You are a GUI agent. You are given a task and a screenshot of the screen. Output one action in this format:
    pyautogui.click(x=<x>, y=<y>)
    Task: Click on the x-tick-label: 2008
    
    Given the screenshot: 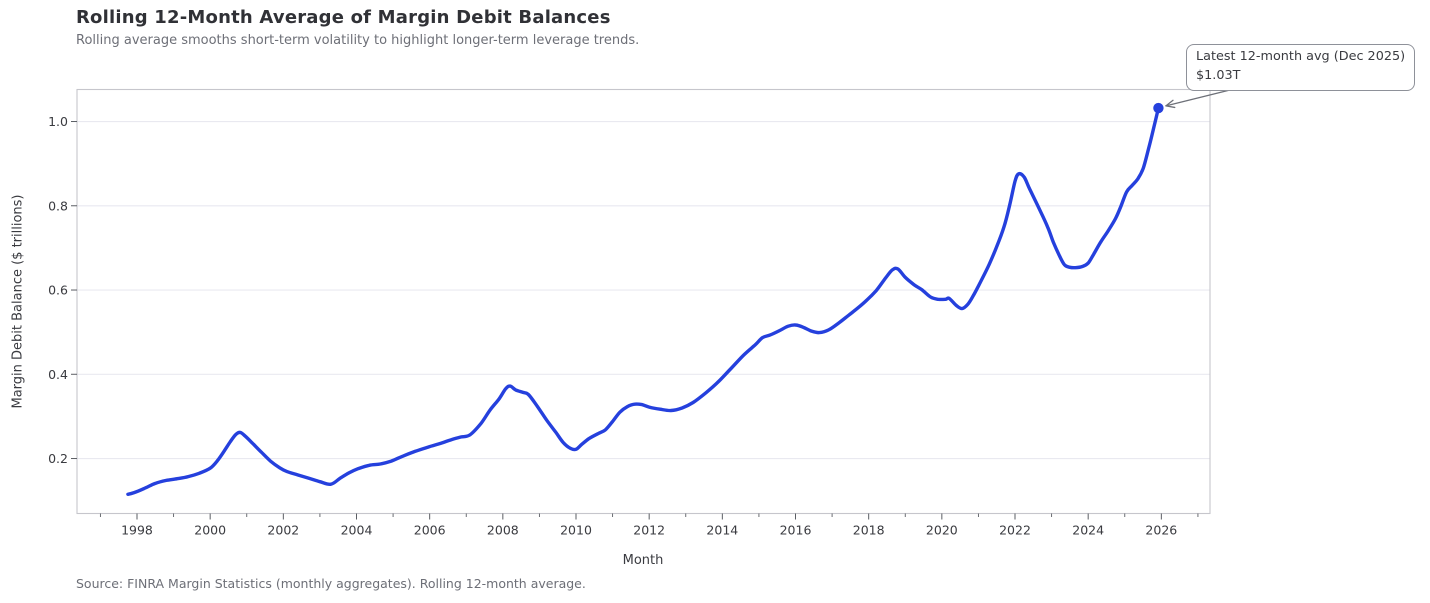 What is the action you would take?
    pyautogui.click(x=503, y=530)
    